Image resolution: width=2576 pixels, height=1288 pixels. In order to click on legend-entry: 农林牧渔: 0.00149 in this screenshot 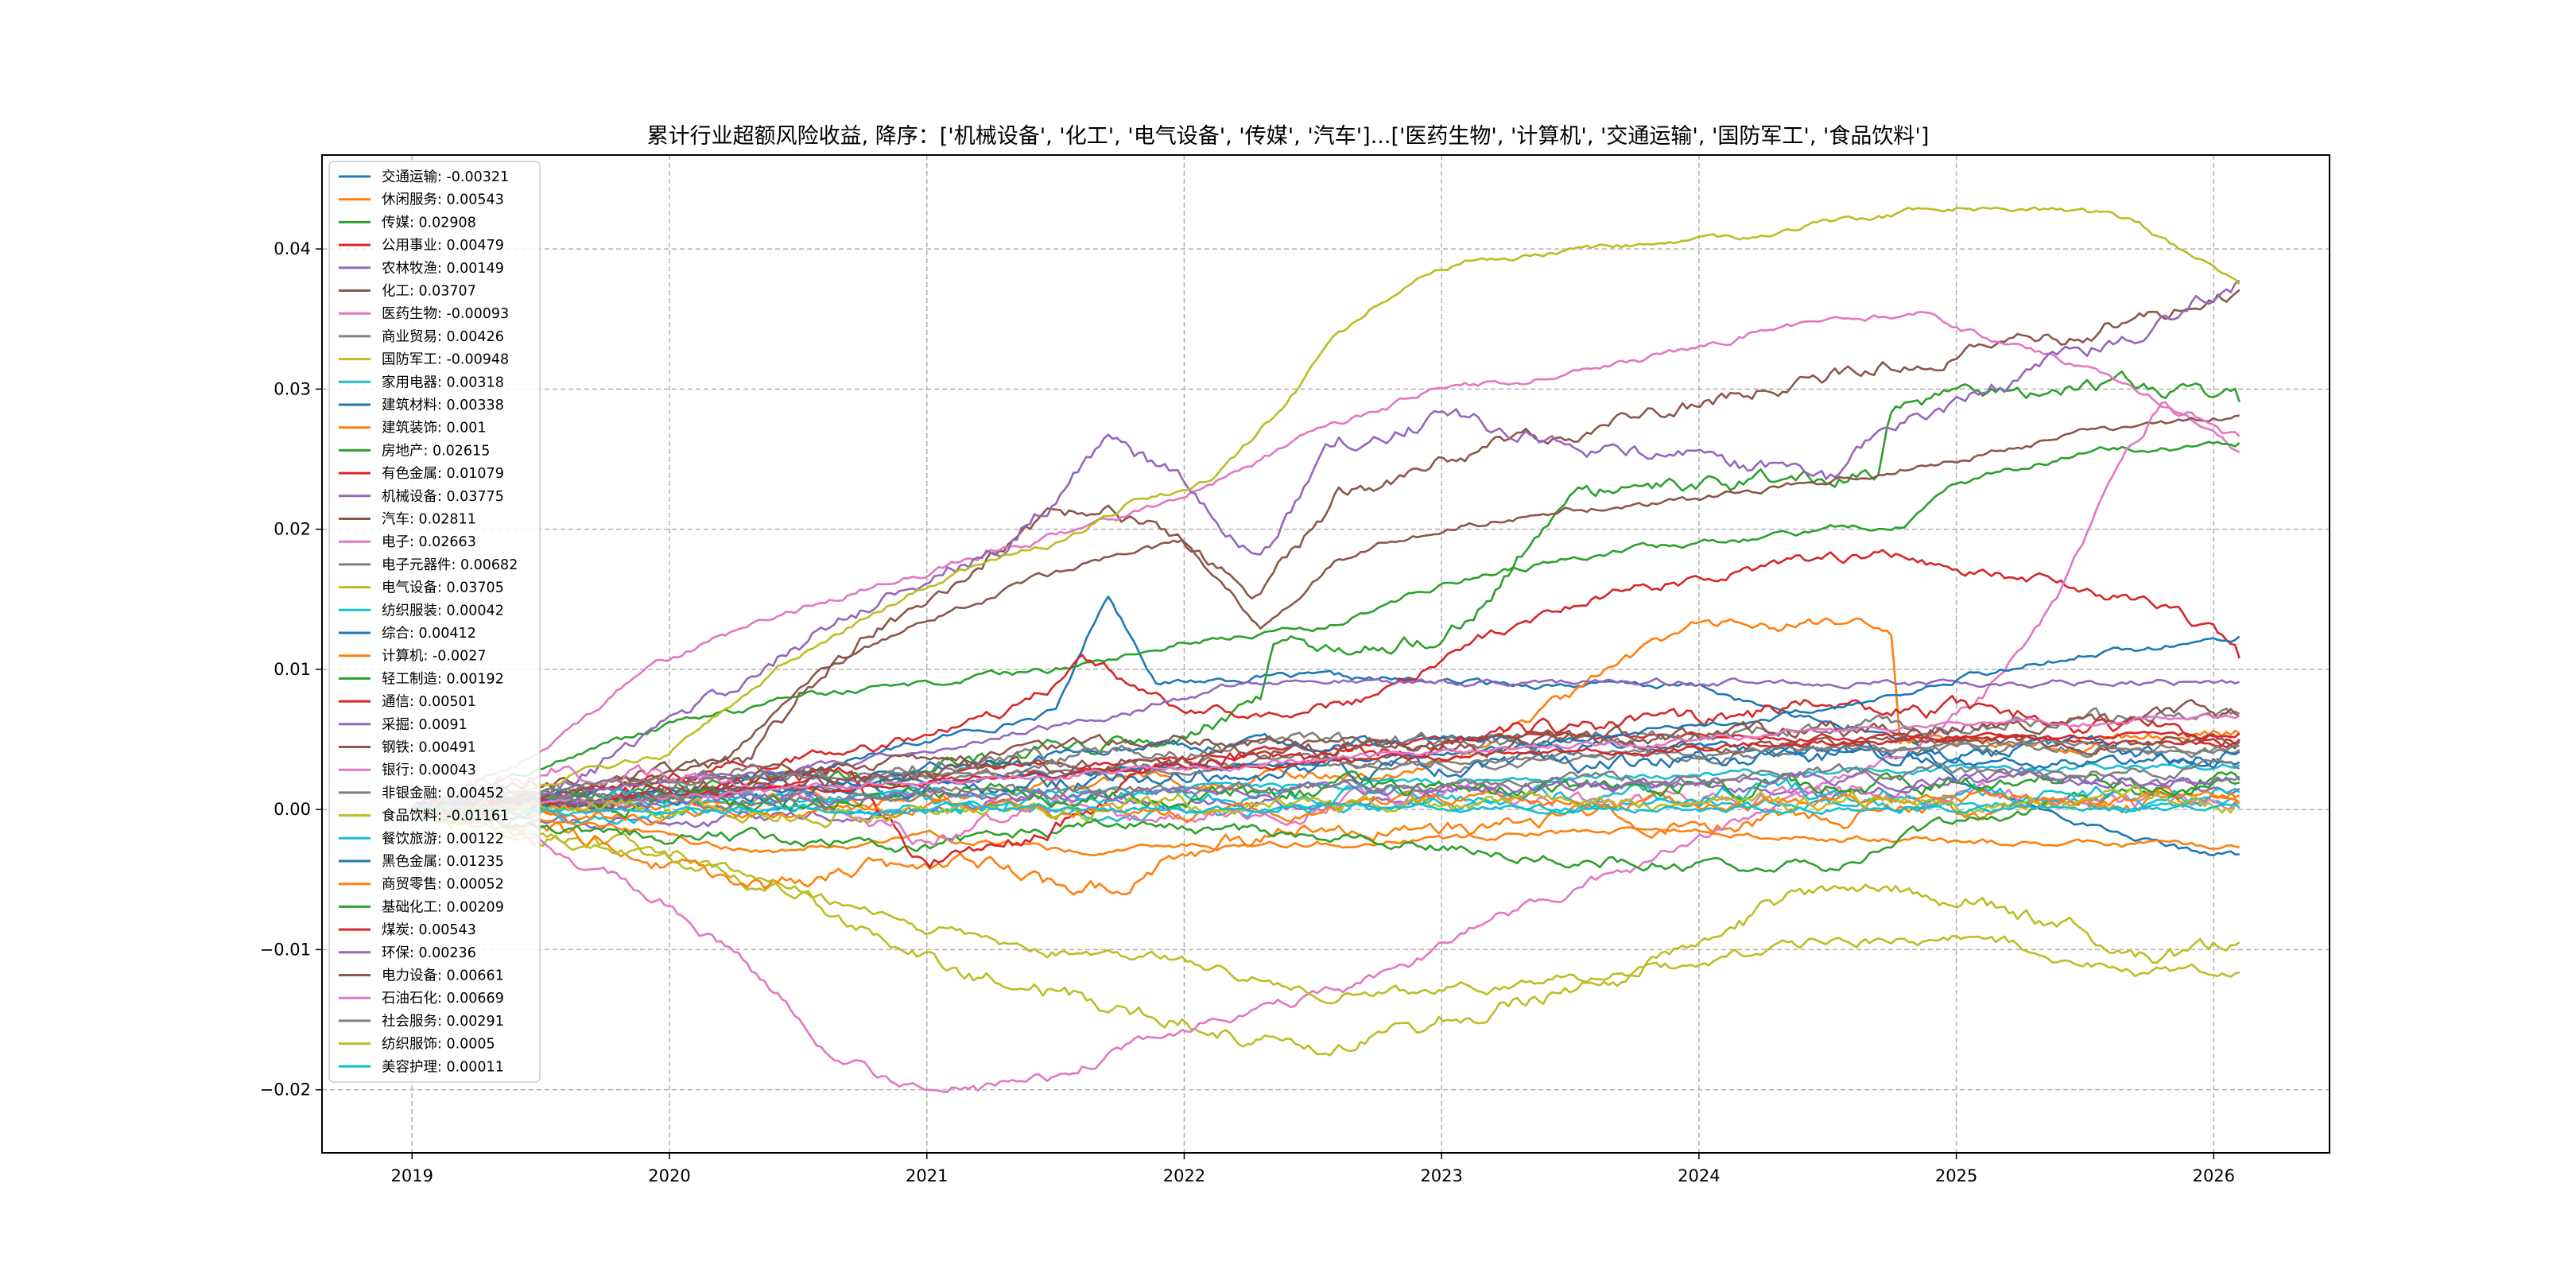, I will do `click(443, 269)`.